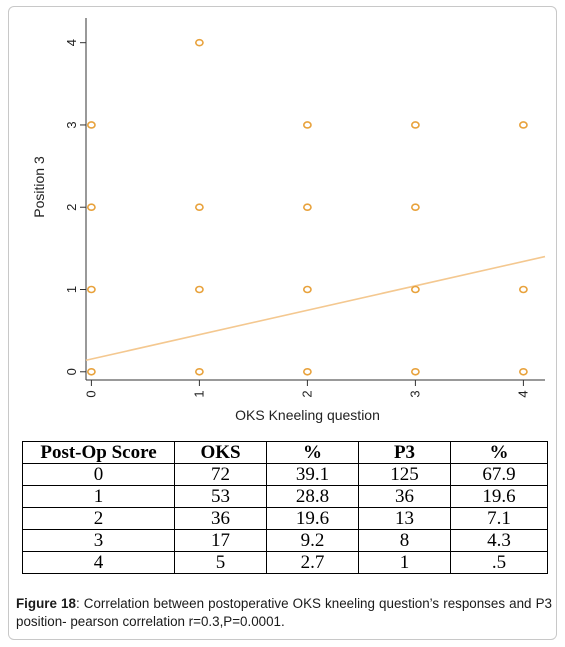 The height and width of the screenshot is (647, 565). I want to click on table-header-row: Post-Op Score OKS % P3 %, so click(285, 452).